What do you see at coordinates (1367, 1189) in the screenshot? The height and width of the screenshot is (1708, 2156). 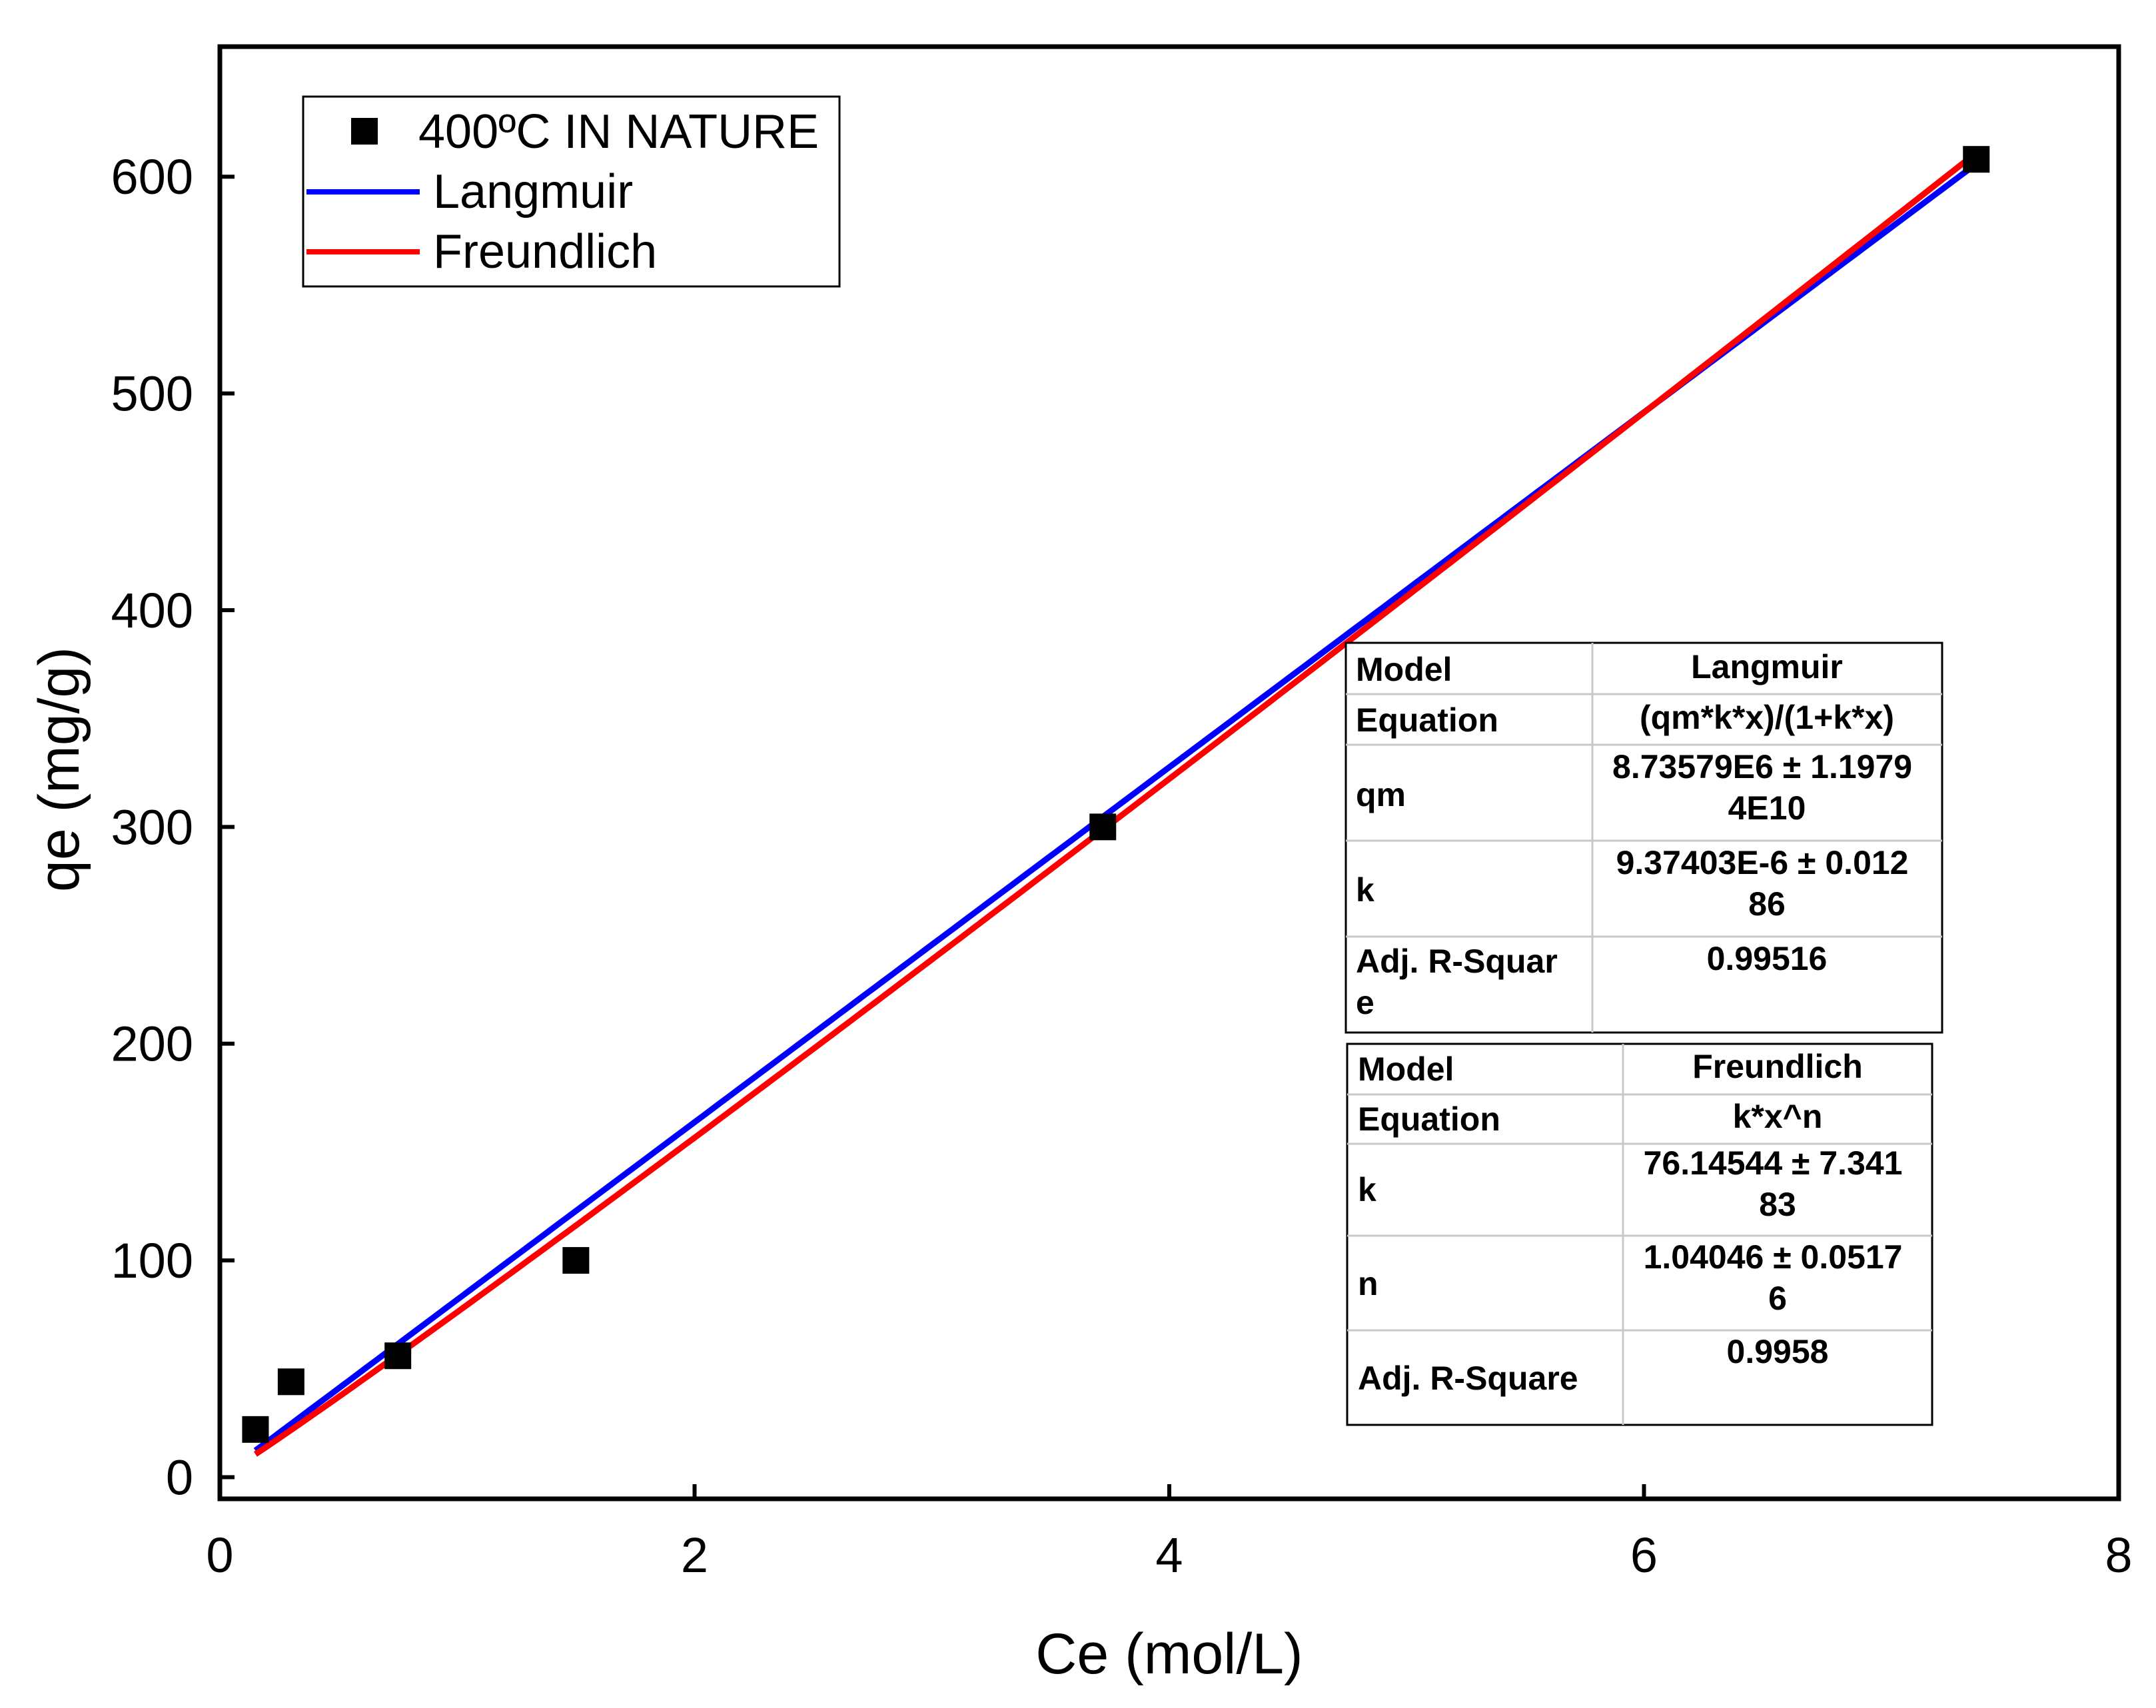 I see `freundlich-table-label-k: k` at bounding box center [1367, 1189].